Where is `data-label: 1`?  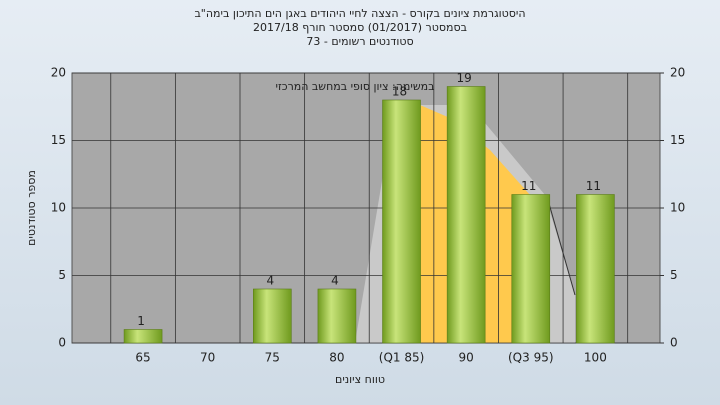 data-label: 1 is located at coordinates (141, 321).